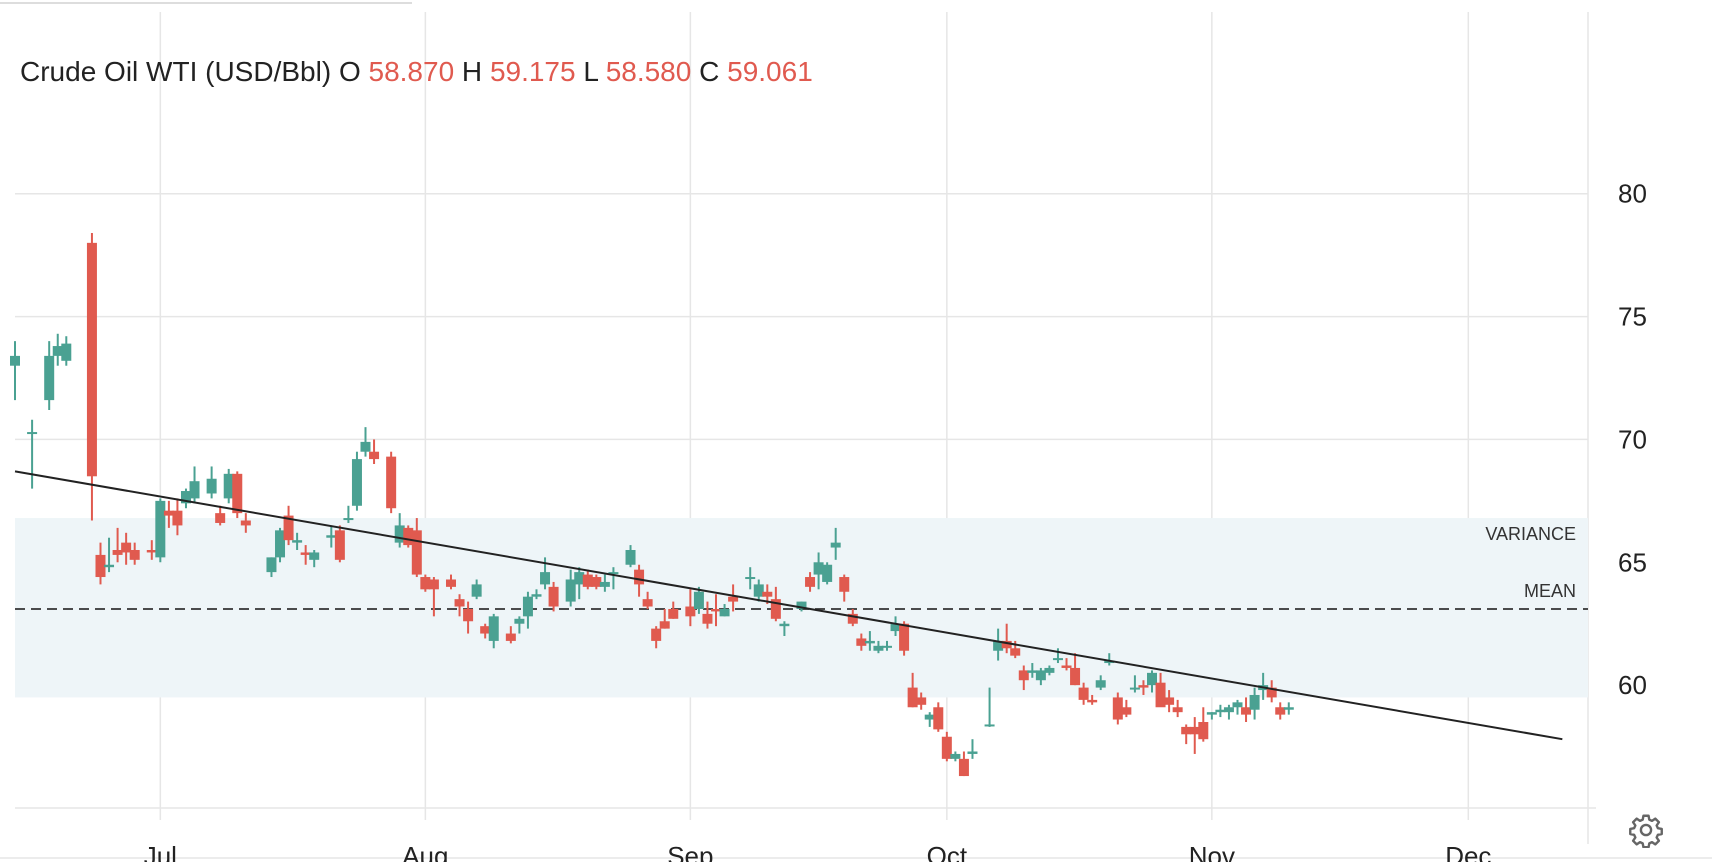 This screenshot has height=862, width=1712. Describe the element at coordinates (349, 71) in the screenshot. I see `open-label: O` at that location.